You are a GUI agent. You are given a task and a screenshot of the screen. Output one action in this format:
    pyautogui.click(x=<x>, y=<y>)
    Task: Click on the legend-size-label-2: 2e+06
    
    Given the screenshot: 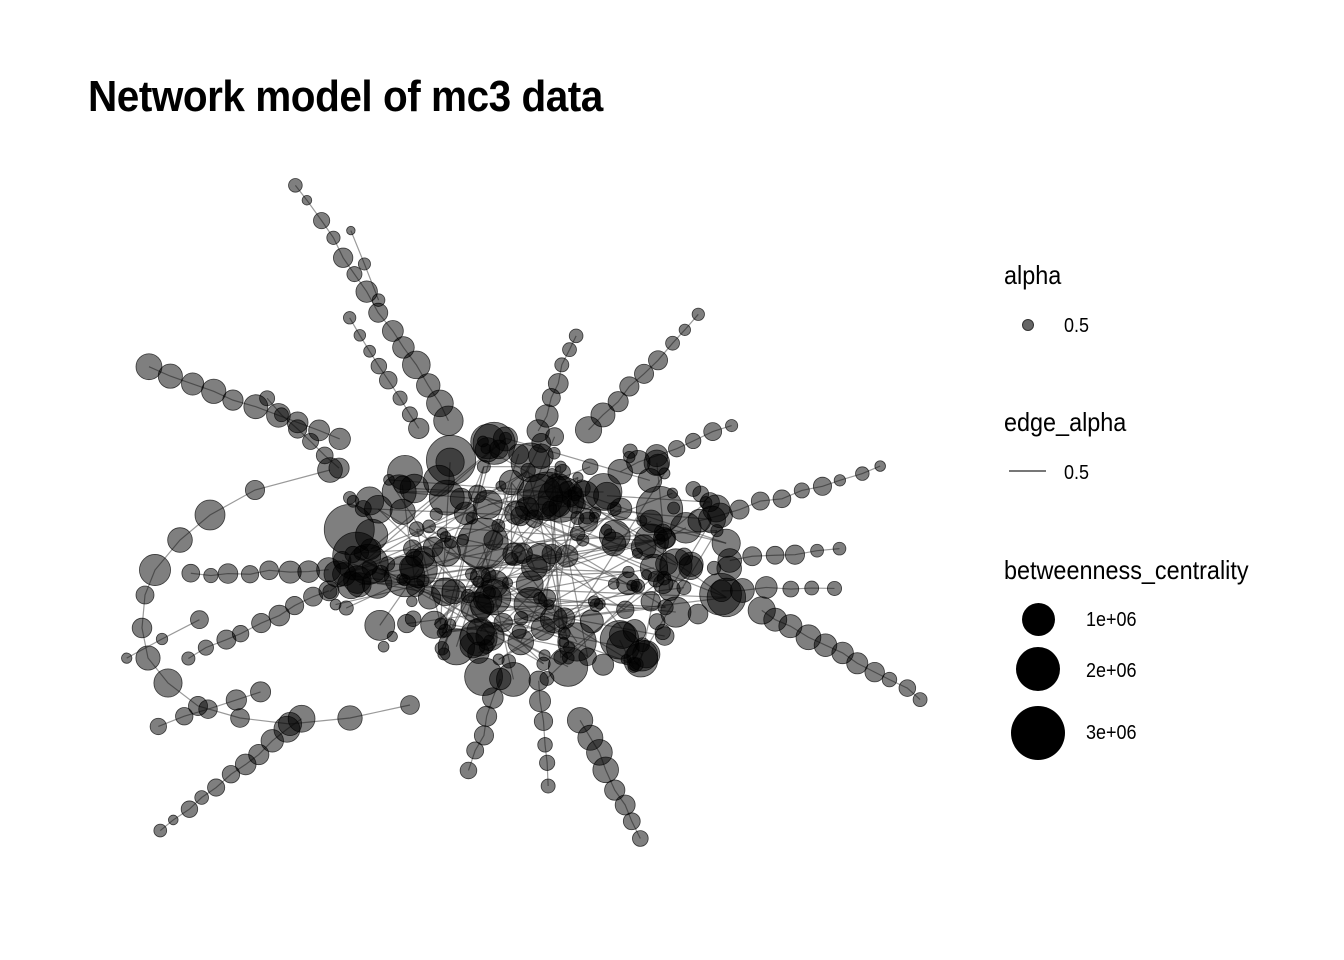 What is the action you would take?
    pyautogui.click(x=1111, y=671)
    